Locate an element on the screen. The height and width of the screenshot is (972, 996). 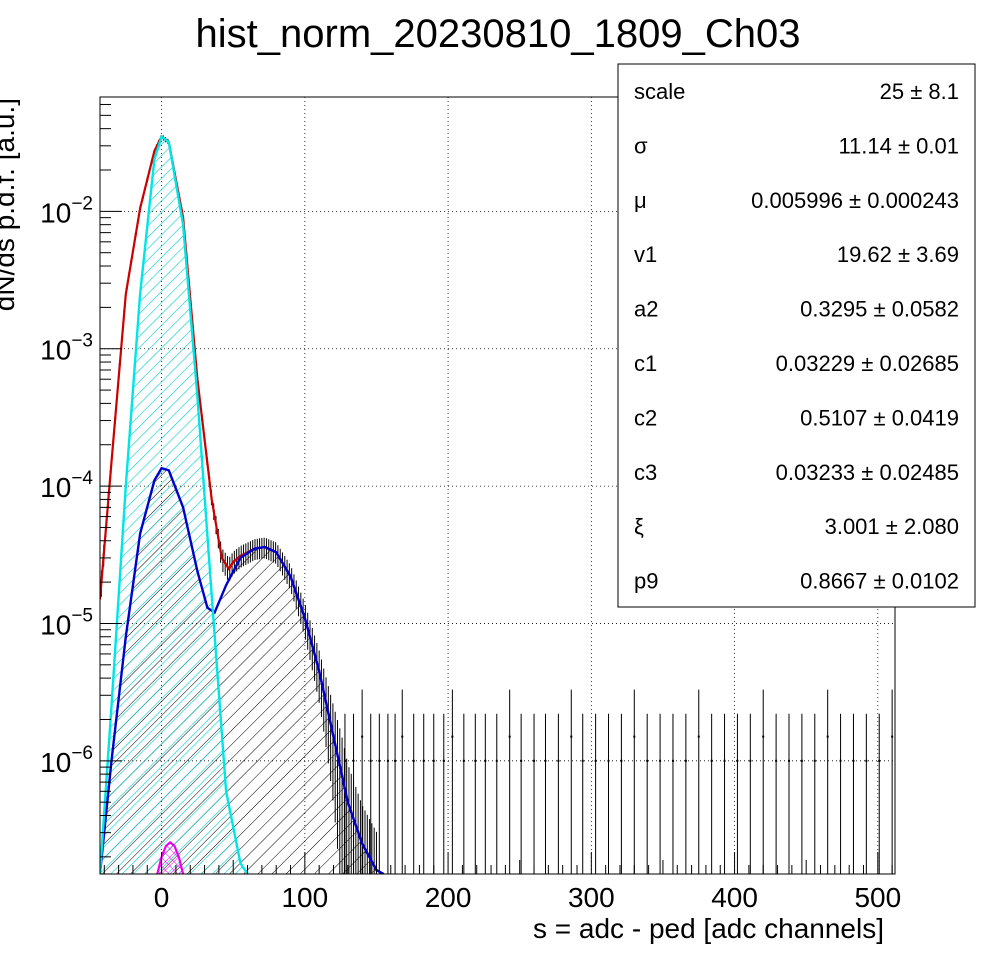
pedestal-hatched-area is located at coordinates (174, 505).